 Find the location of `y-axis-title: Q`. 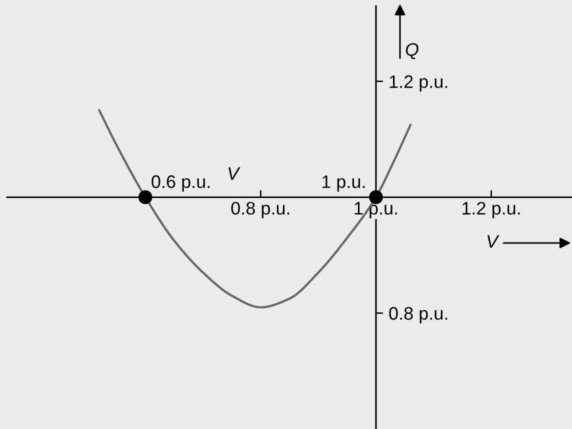

y-axis-title: Q is located at coordinates (412, 51).